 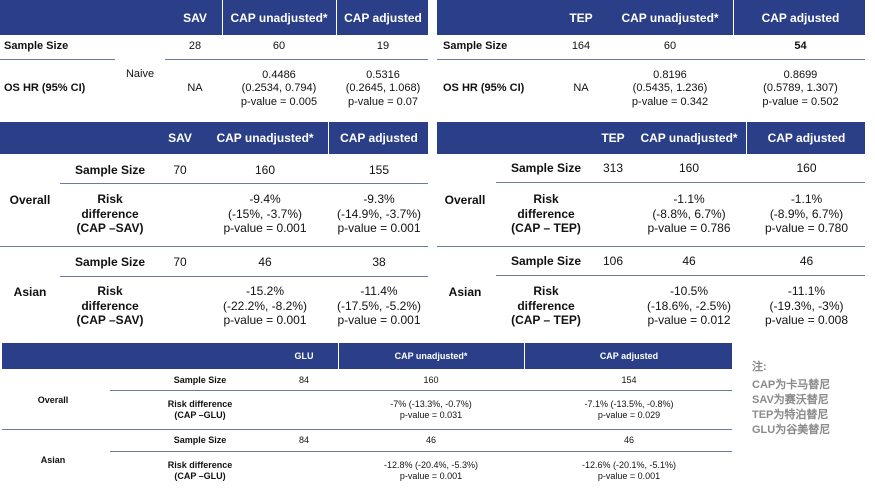 I want to click on cap-adj-sample-size: 54, so click(x=800, y=46).